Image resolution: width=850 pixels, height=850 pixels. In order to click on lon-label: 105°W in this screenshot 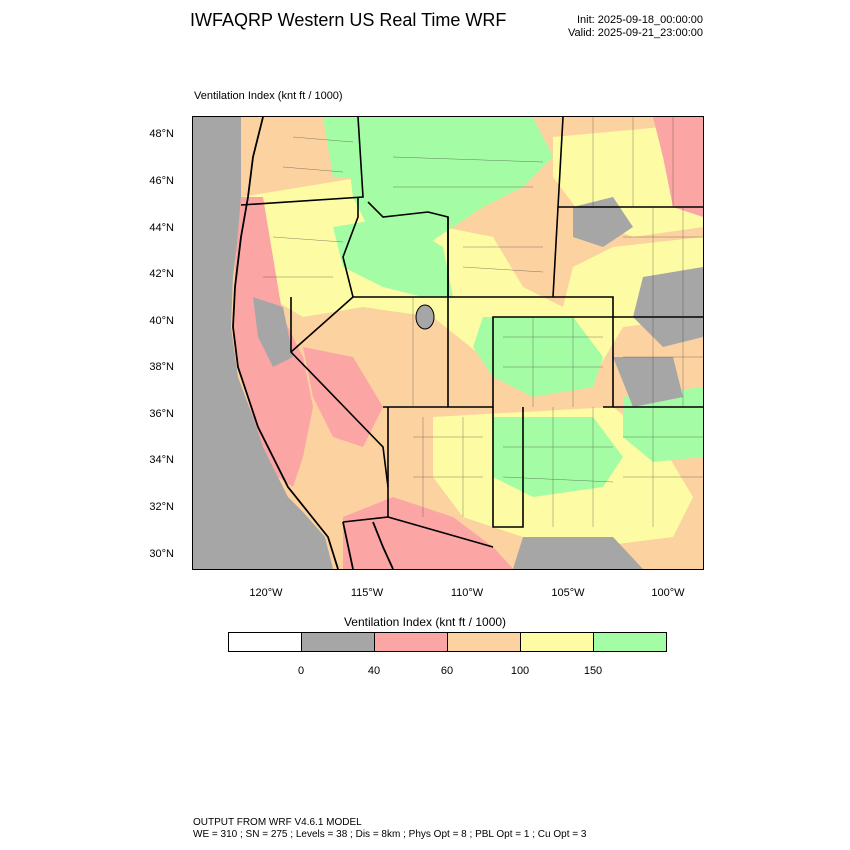, I will do `click(568, 593)`.